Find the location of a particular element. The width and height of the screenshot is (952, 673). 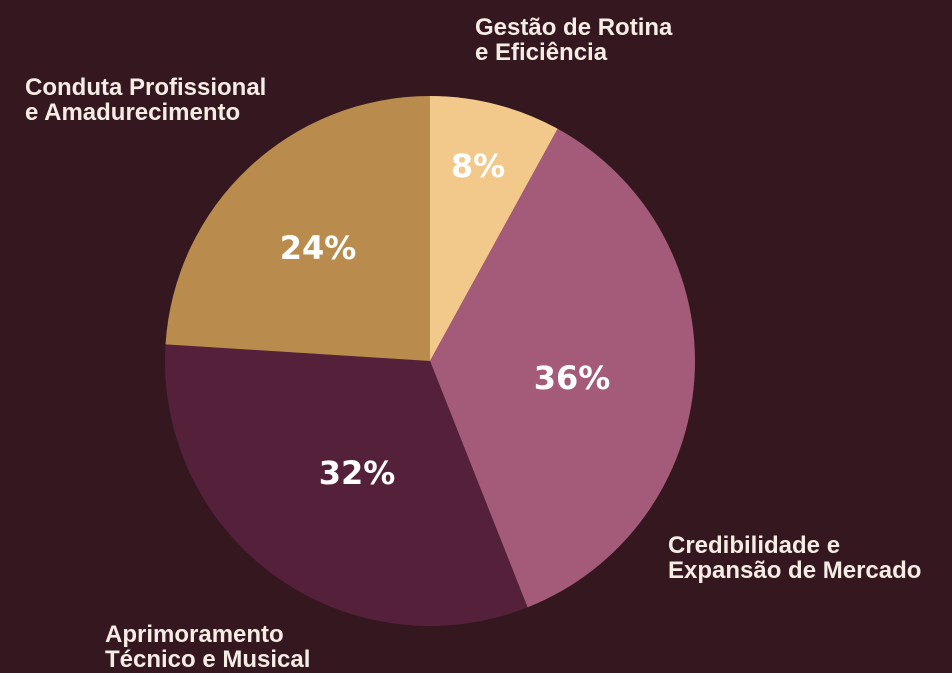

slice-label: Aprimoramento Técnico e Musical is located at coordinates (208, 647).